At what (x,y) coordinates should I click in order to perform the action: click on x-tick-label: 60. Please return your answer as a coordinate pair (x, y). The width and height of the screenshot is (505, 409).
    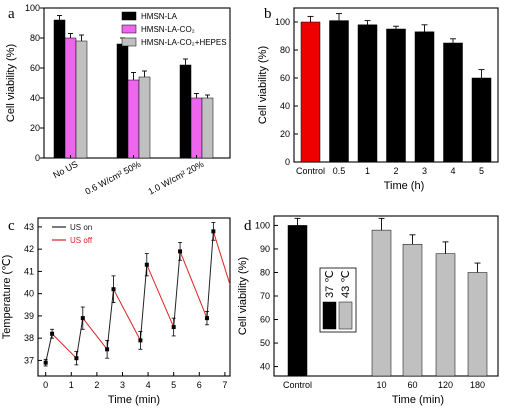
    Looking at the image, I should click on (412, 385).